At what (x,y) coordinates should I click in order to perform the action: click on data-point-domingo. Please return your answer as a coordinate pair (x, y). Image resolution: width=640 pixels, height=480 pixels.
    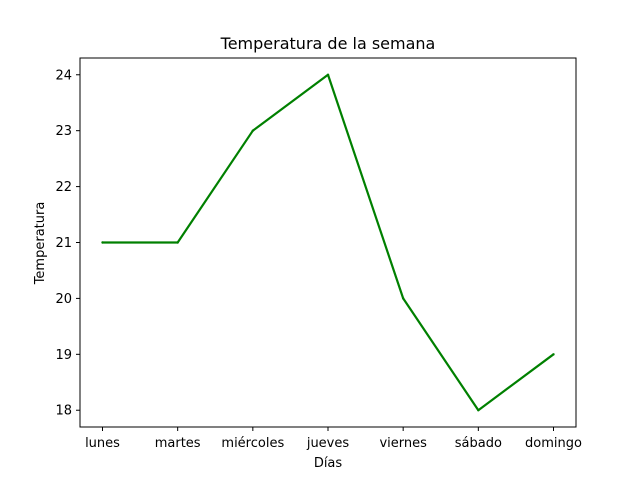
    Looking at the image, I should click on (553, 354).